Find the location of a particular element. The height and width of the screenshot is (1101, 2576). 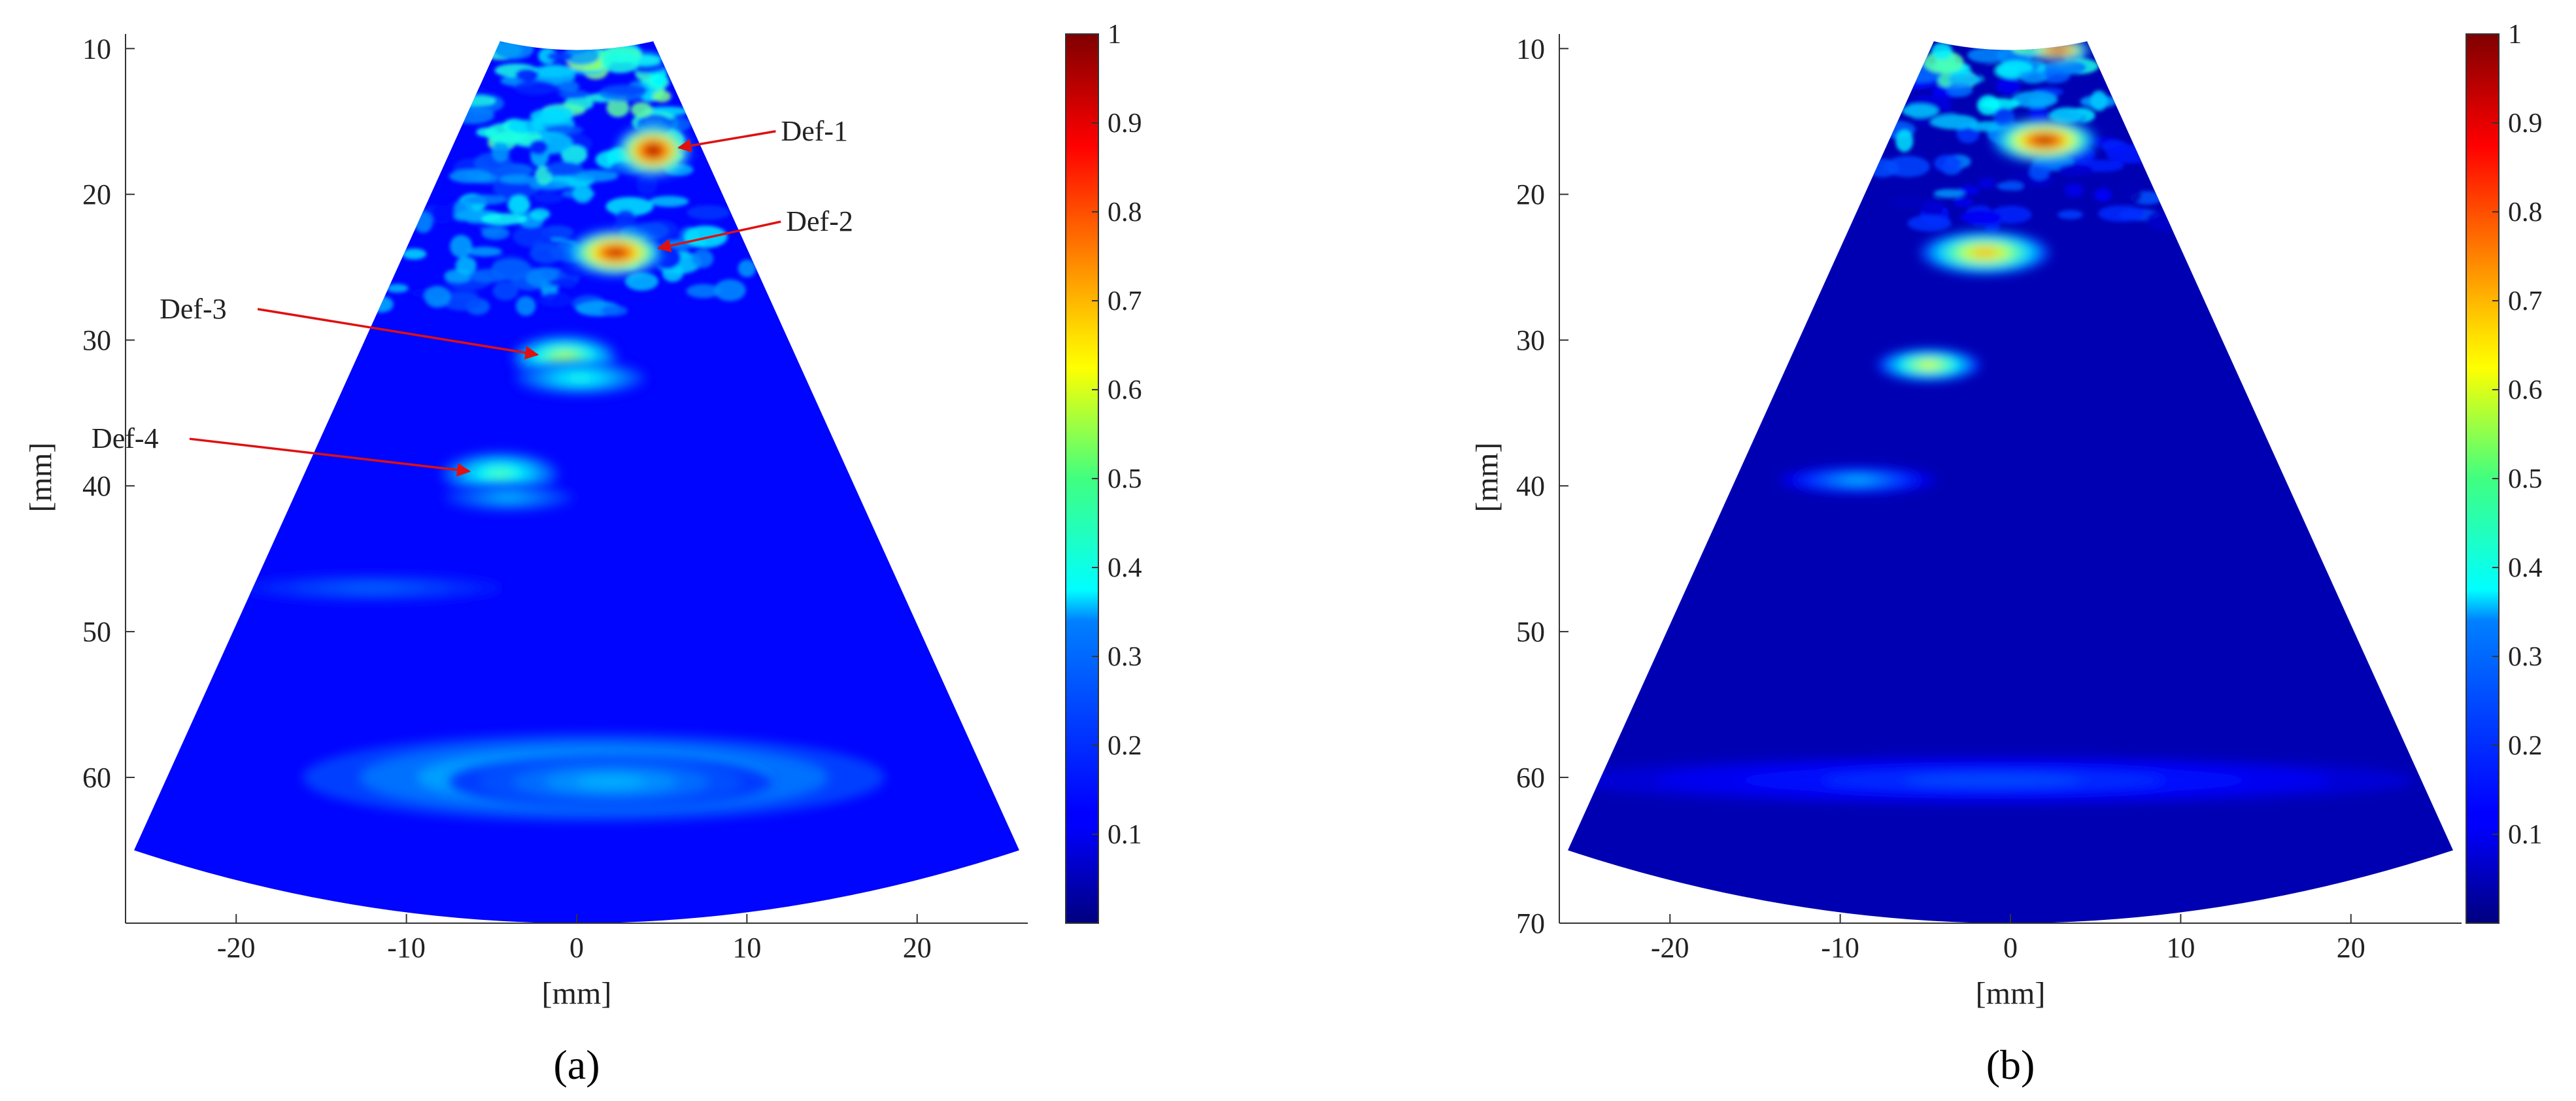

y-tick-label: 30 is located at coordinates (96, 340).